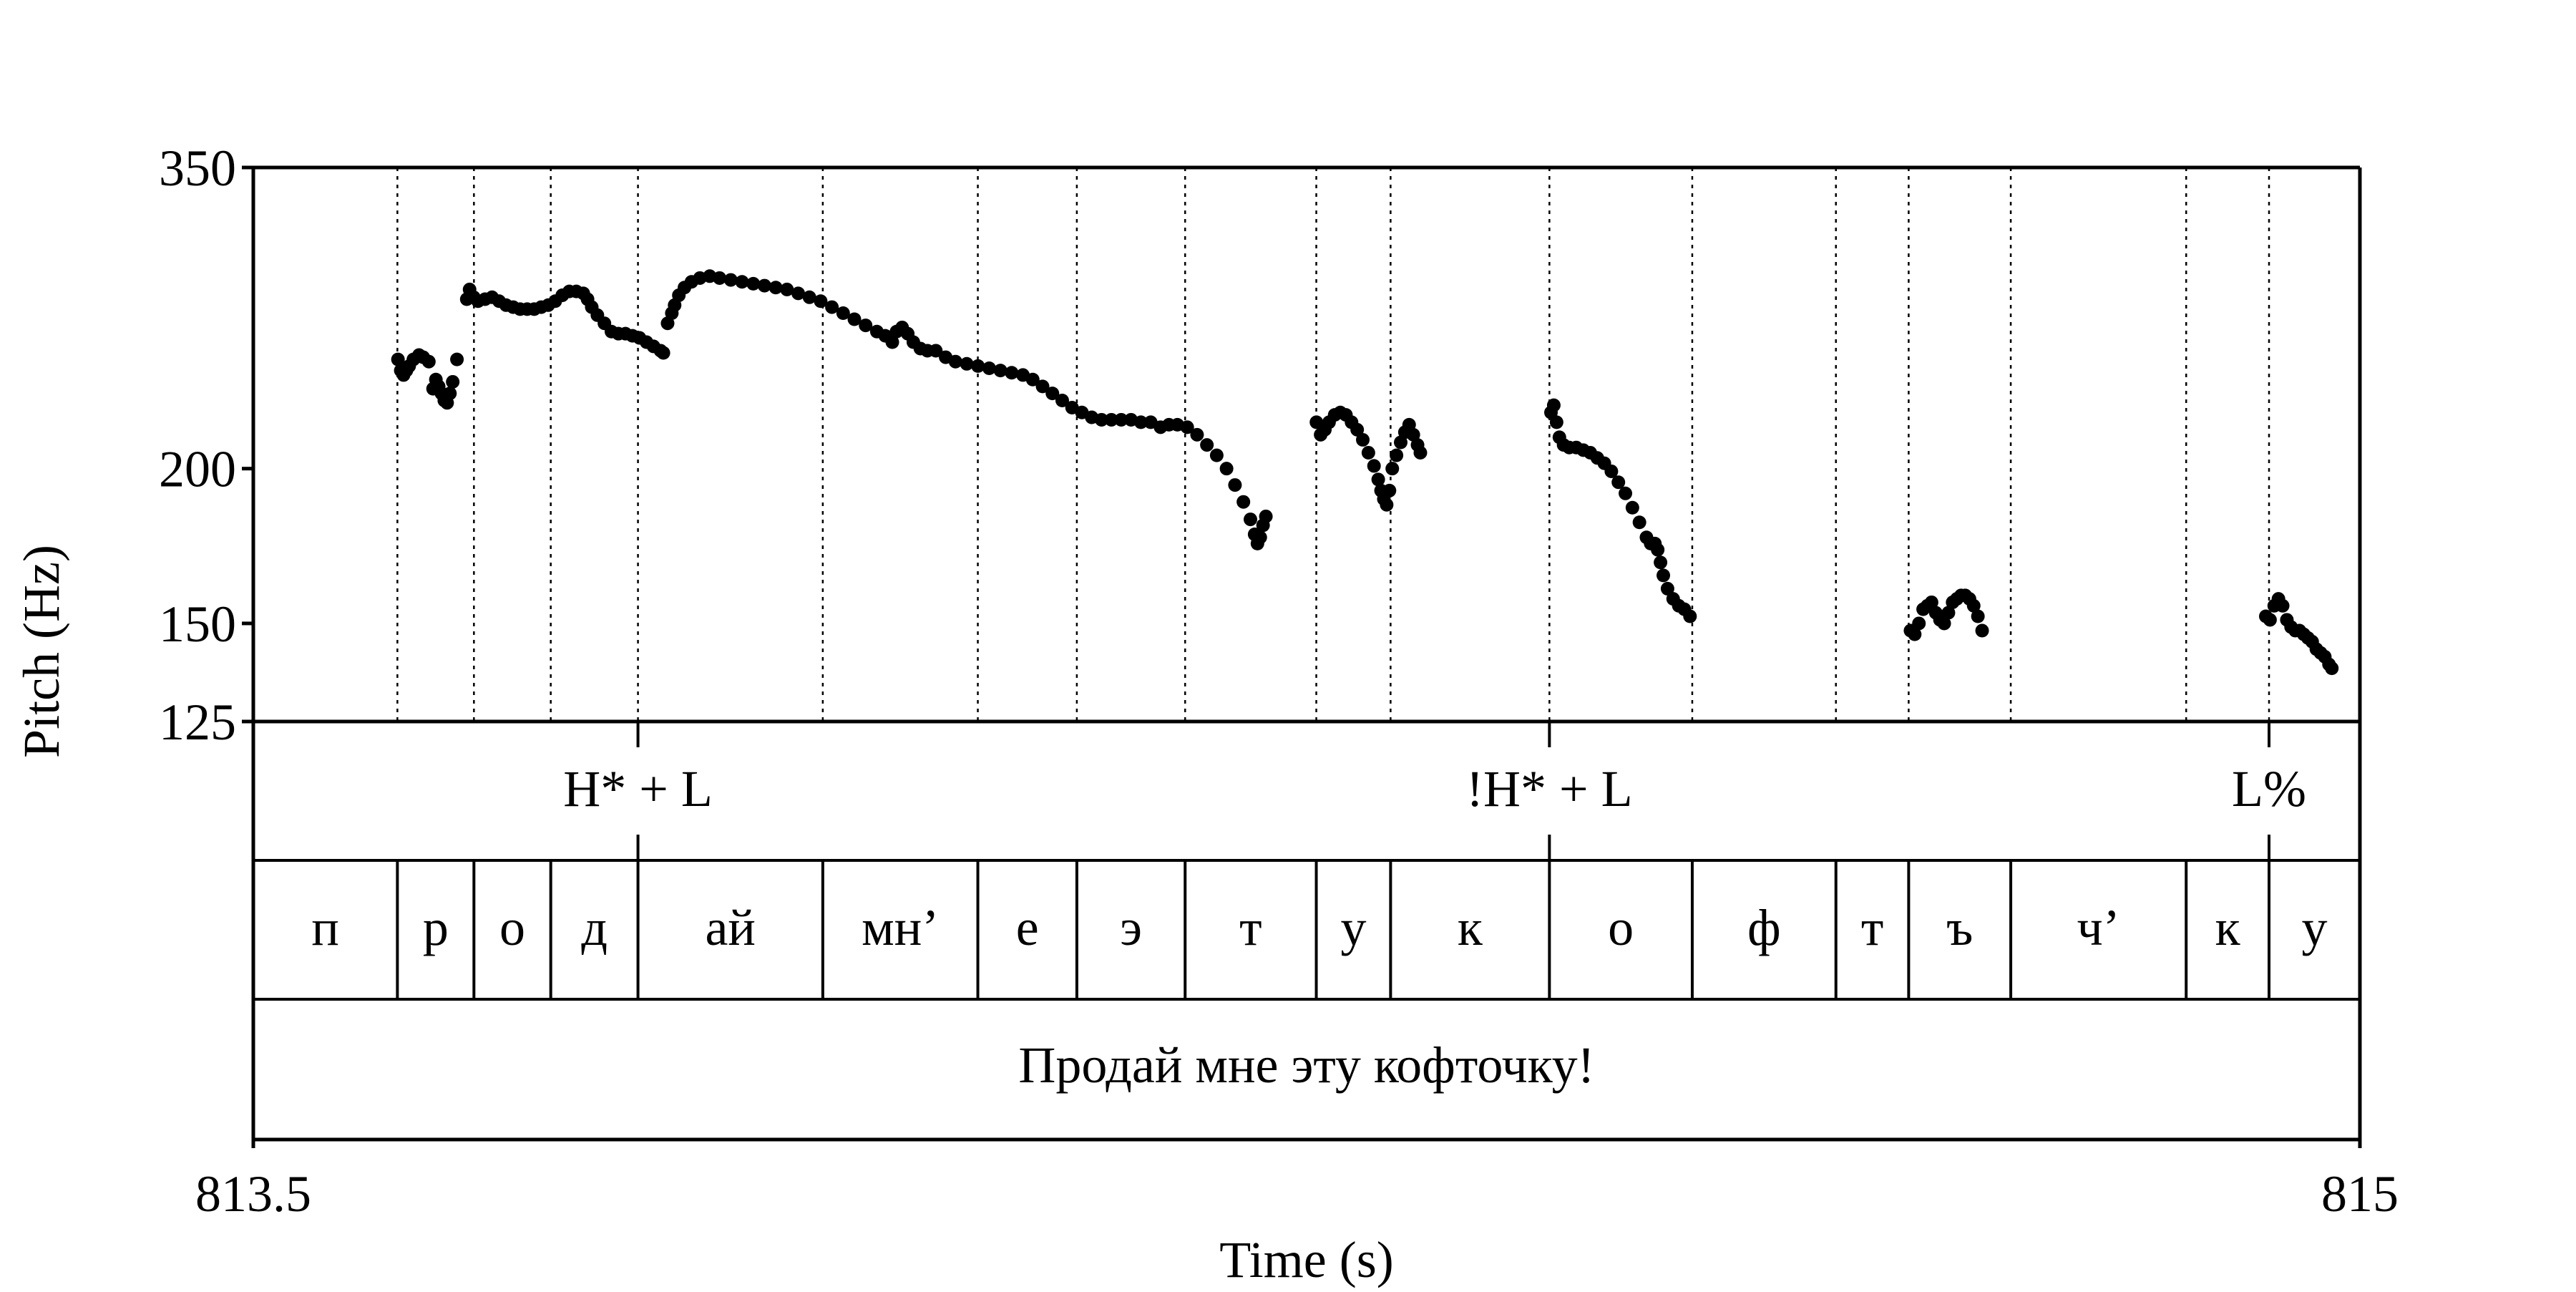 The height and width of the screenshot is (1292, 2576). What do you see at coordinates (1959, 927) in the screenshot?
I see `segment-label-15: ъ` at bounding box center [1959, 927].